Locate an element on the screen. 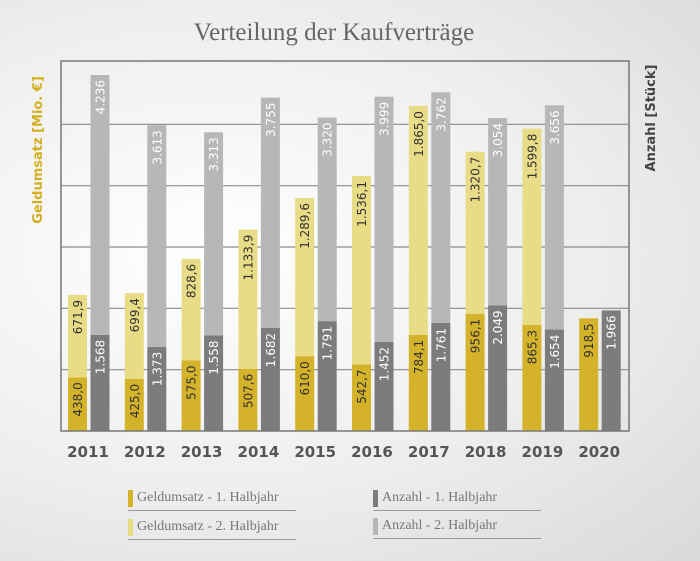  x-tick-label: 2013 is located at coordinates (202, 452).